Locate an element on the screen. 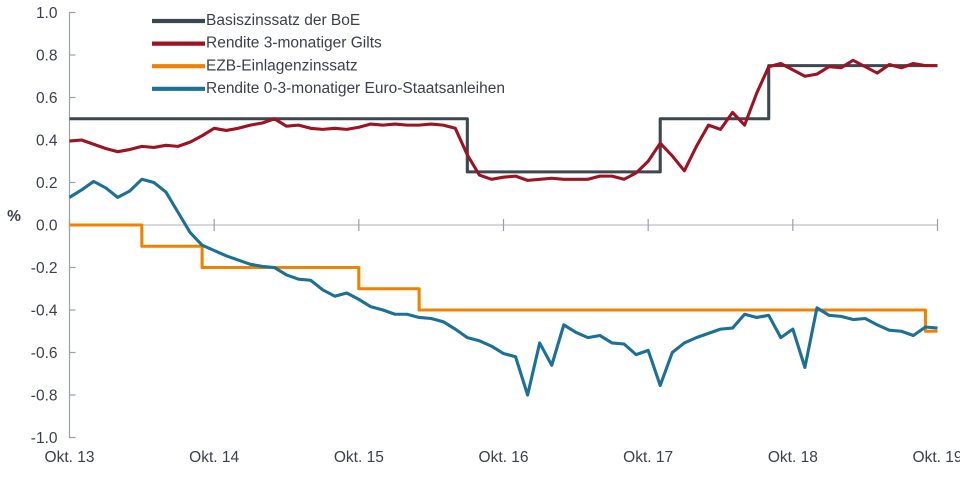 The height and width of the screenshot is (483, 960). x-tick-label: Okt. 14 is located at coordinates (214, 457).